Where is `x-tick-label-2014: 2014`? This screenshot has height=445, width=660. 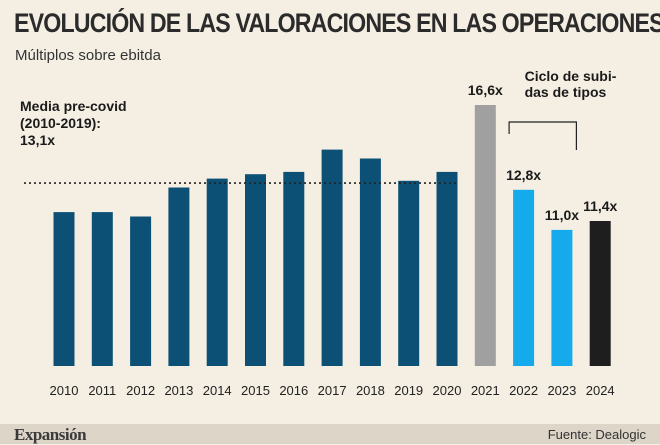 x-tick-label-2014: 2014 is located at coordinates (217, 390).